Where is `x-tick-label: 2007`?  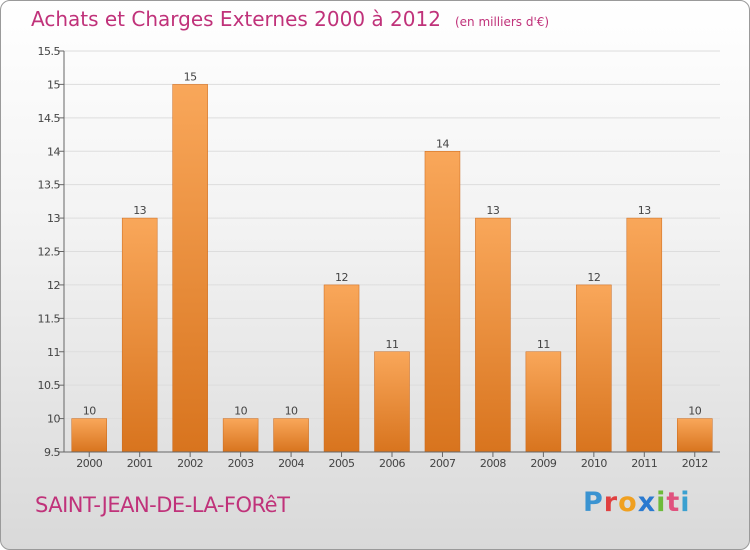 x-tick-label: 2007 is located at coordinates (442, 463).